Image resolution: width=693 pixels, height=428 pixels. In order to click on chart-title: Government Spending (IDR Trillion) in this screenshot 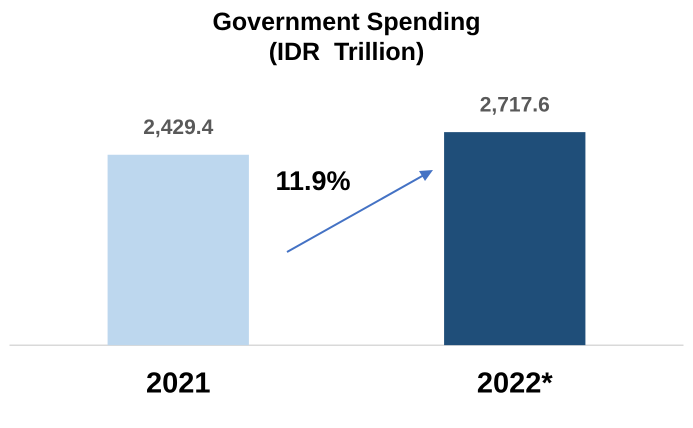, I will do `click(346, 37)`.